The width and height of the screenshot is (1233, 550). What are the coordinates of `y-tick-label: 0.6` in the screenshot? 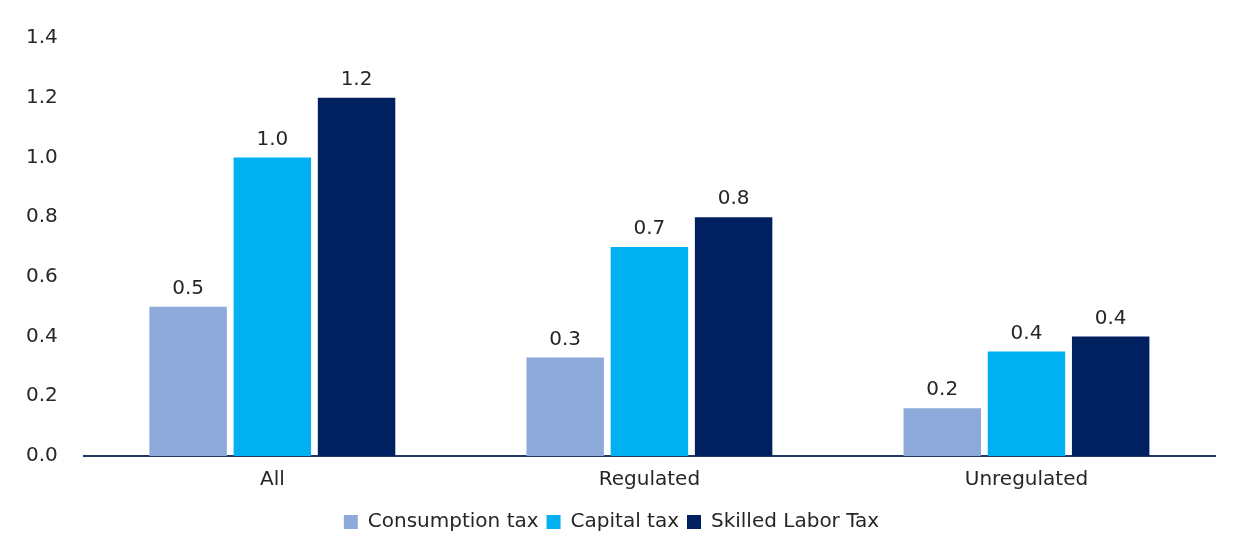 It's located at (41, 275).